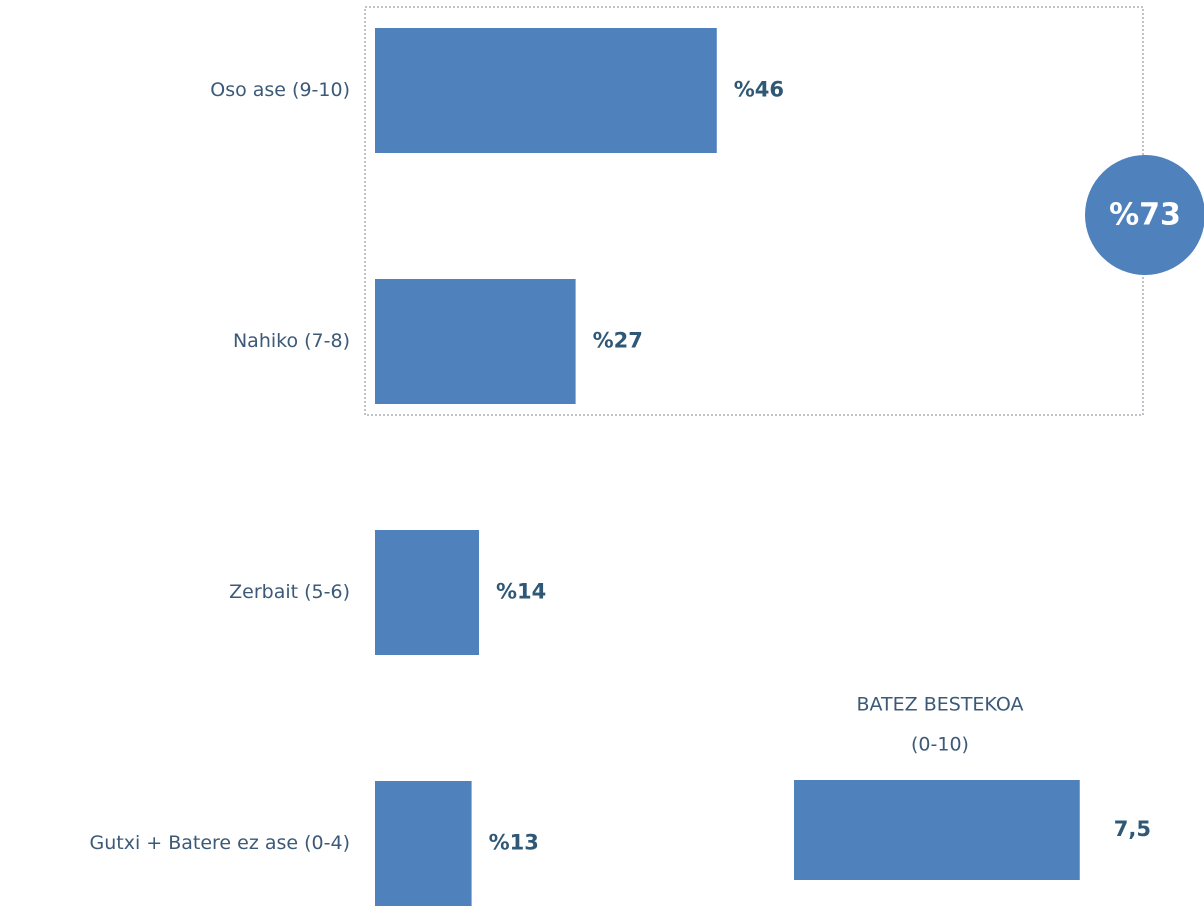 Image resolution: width=1204 pixels, height=909 pixels. What do you see at coordinates (219, 843) in the screenshot?
I see `category-label: Gutxi + Batere ez ase (0-4)` at bounding box center [219, 843].